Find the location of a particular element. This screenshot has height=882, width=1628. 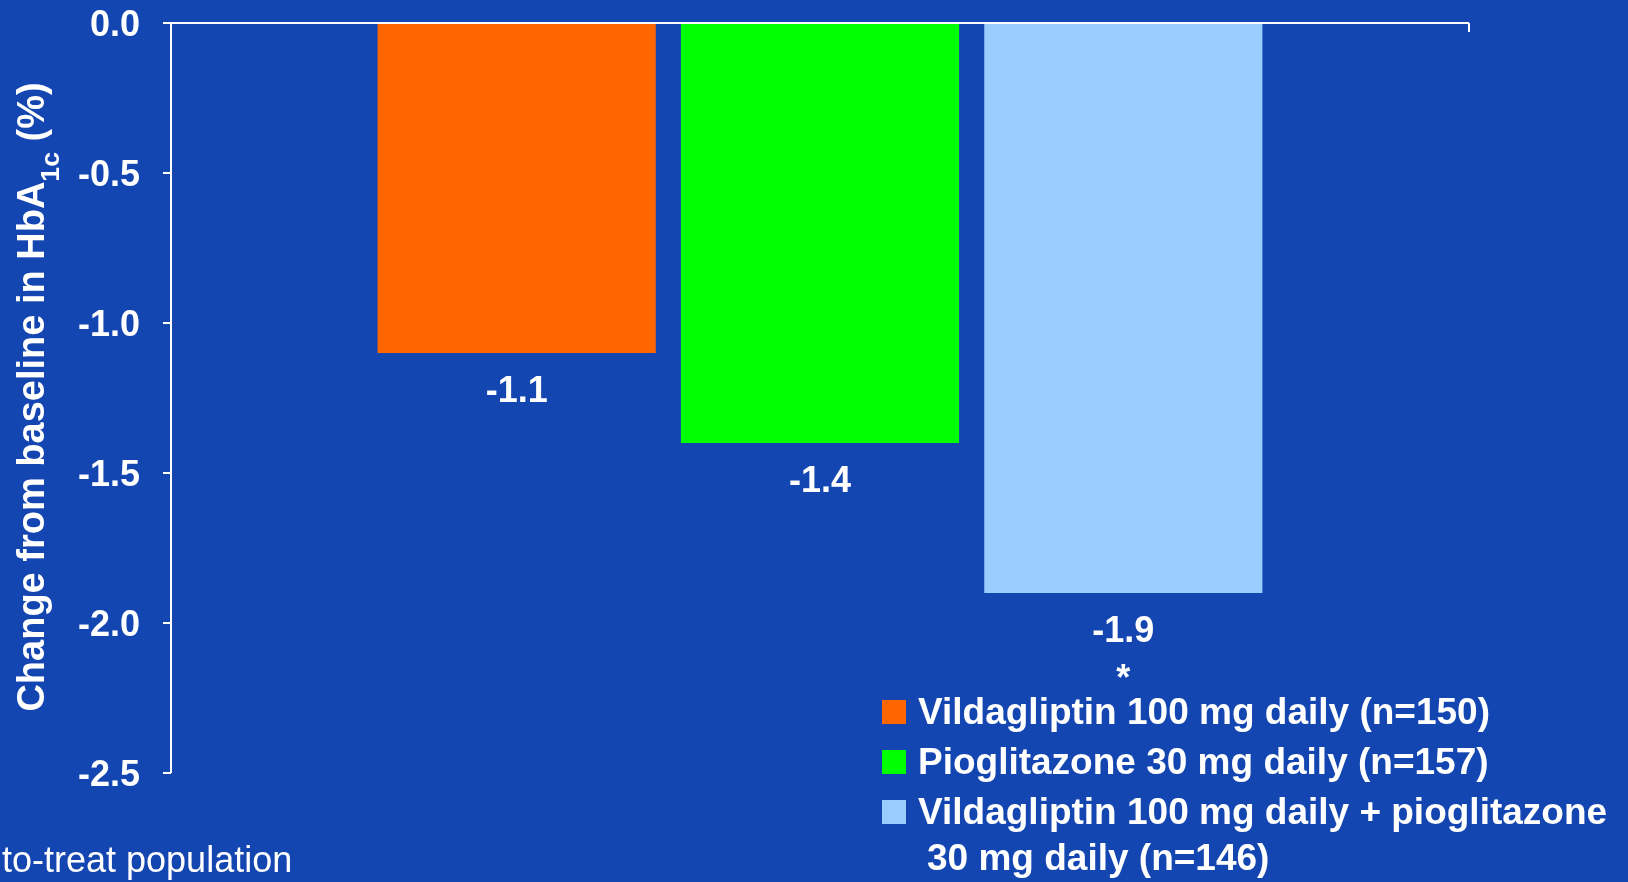

y-tick-label: -0.5 is located at coordinates (108, 173).